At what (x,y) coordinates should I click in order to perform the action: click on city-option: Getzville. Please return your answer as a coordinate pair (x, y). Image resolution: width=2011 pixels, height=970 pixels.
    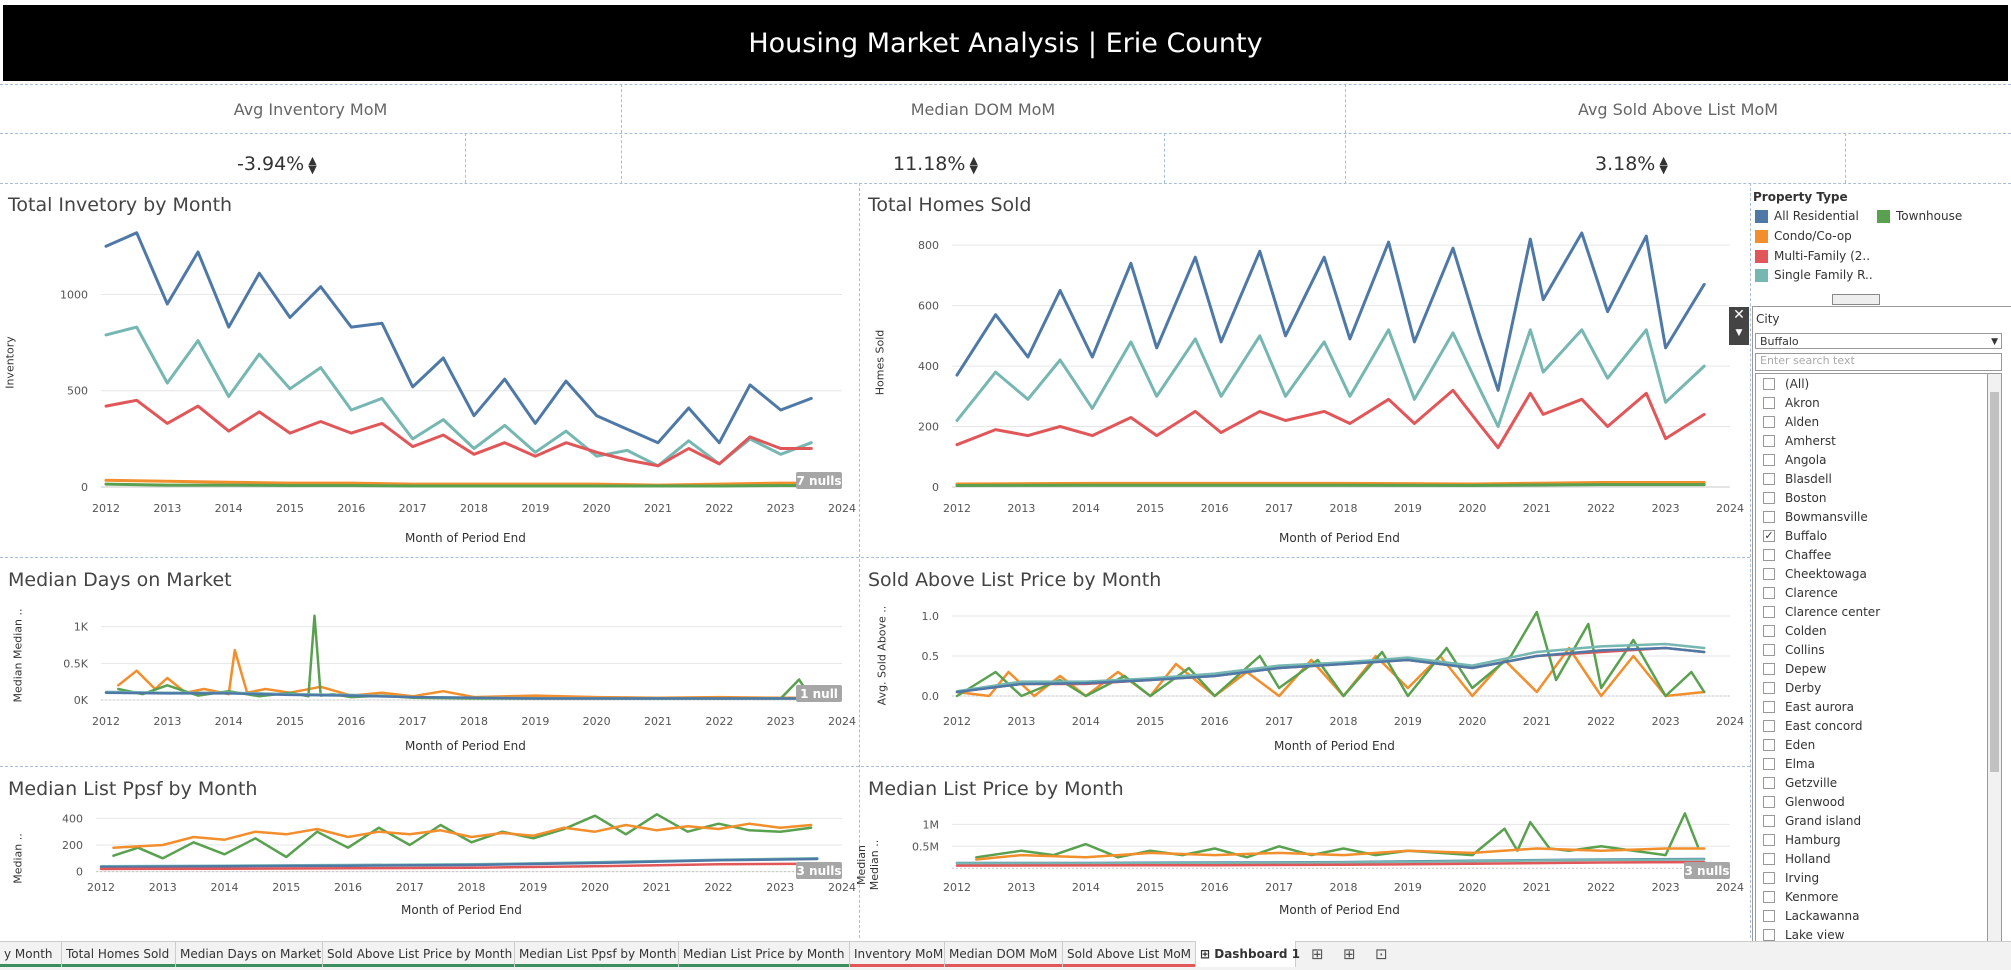
    Looking at the image, I should click on (1796, 782).